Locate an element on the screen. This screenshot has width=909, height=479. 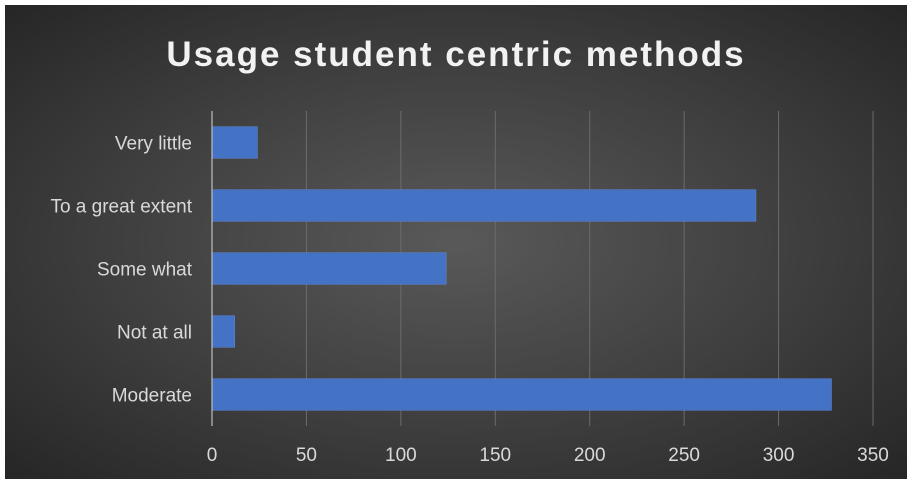
category-label: Moderate is located at coordinates (152, 396).